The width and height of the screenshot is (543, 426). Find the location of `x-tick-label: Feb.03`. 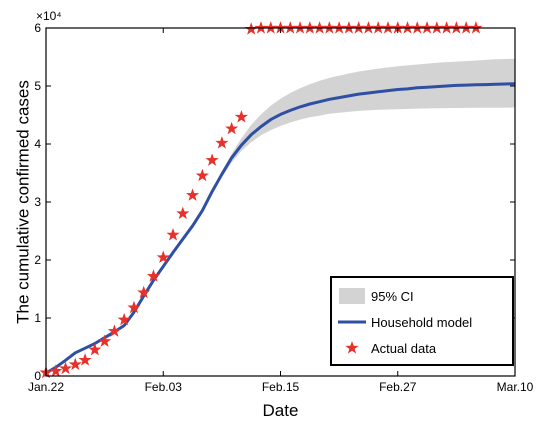

x-tick-label: Feb.03 is located at coordinates (164, 387).